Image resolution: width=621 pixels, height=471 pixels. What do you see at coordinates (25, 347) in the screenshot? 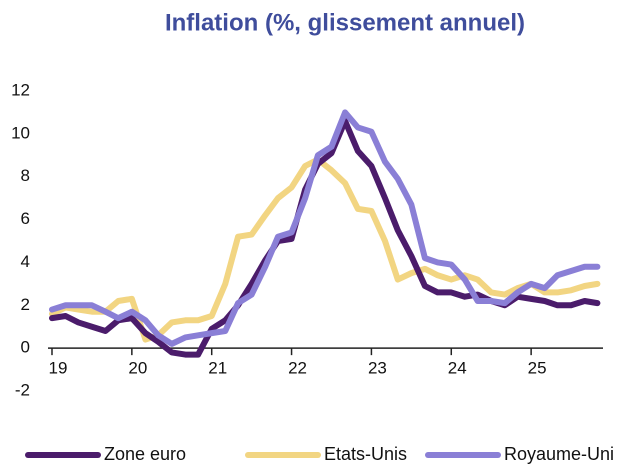
I see `y-tick-label: 0` at bounding box center [25, 347].